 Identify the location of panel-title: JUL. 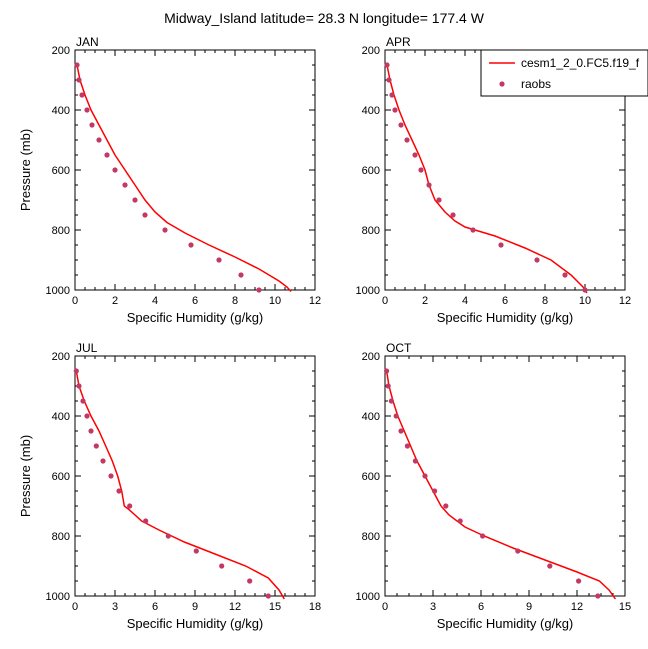
(87, 348).